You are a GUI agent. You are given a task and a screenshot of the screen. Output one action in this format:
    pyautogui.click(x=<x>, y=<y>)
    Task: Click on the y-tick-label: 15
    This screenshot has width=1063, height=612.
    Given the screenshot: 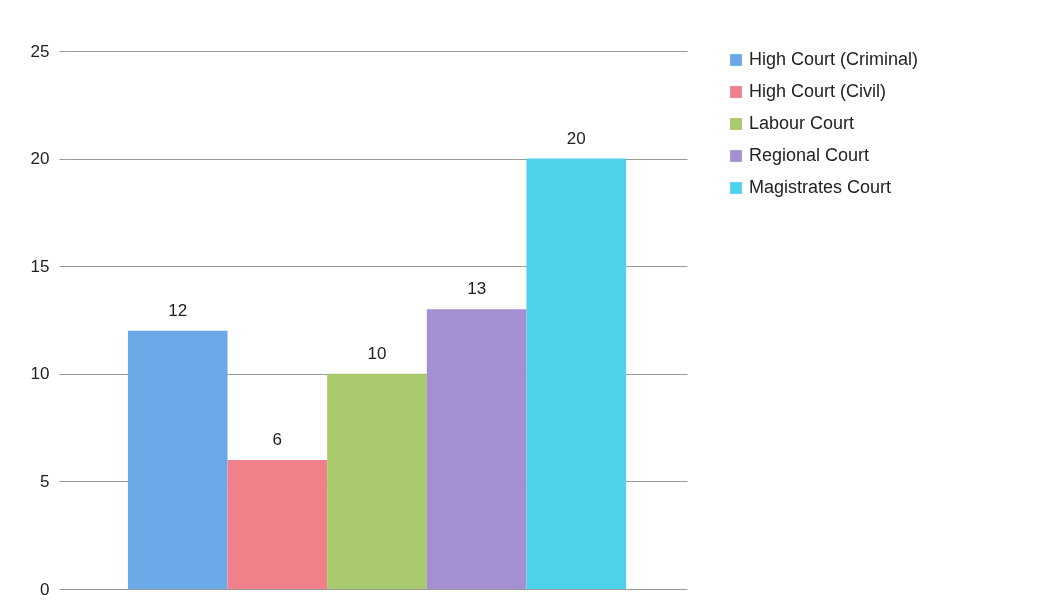 What is the action you would take?
    pyautogui.click(x=40, y=266)
    